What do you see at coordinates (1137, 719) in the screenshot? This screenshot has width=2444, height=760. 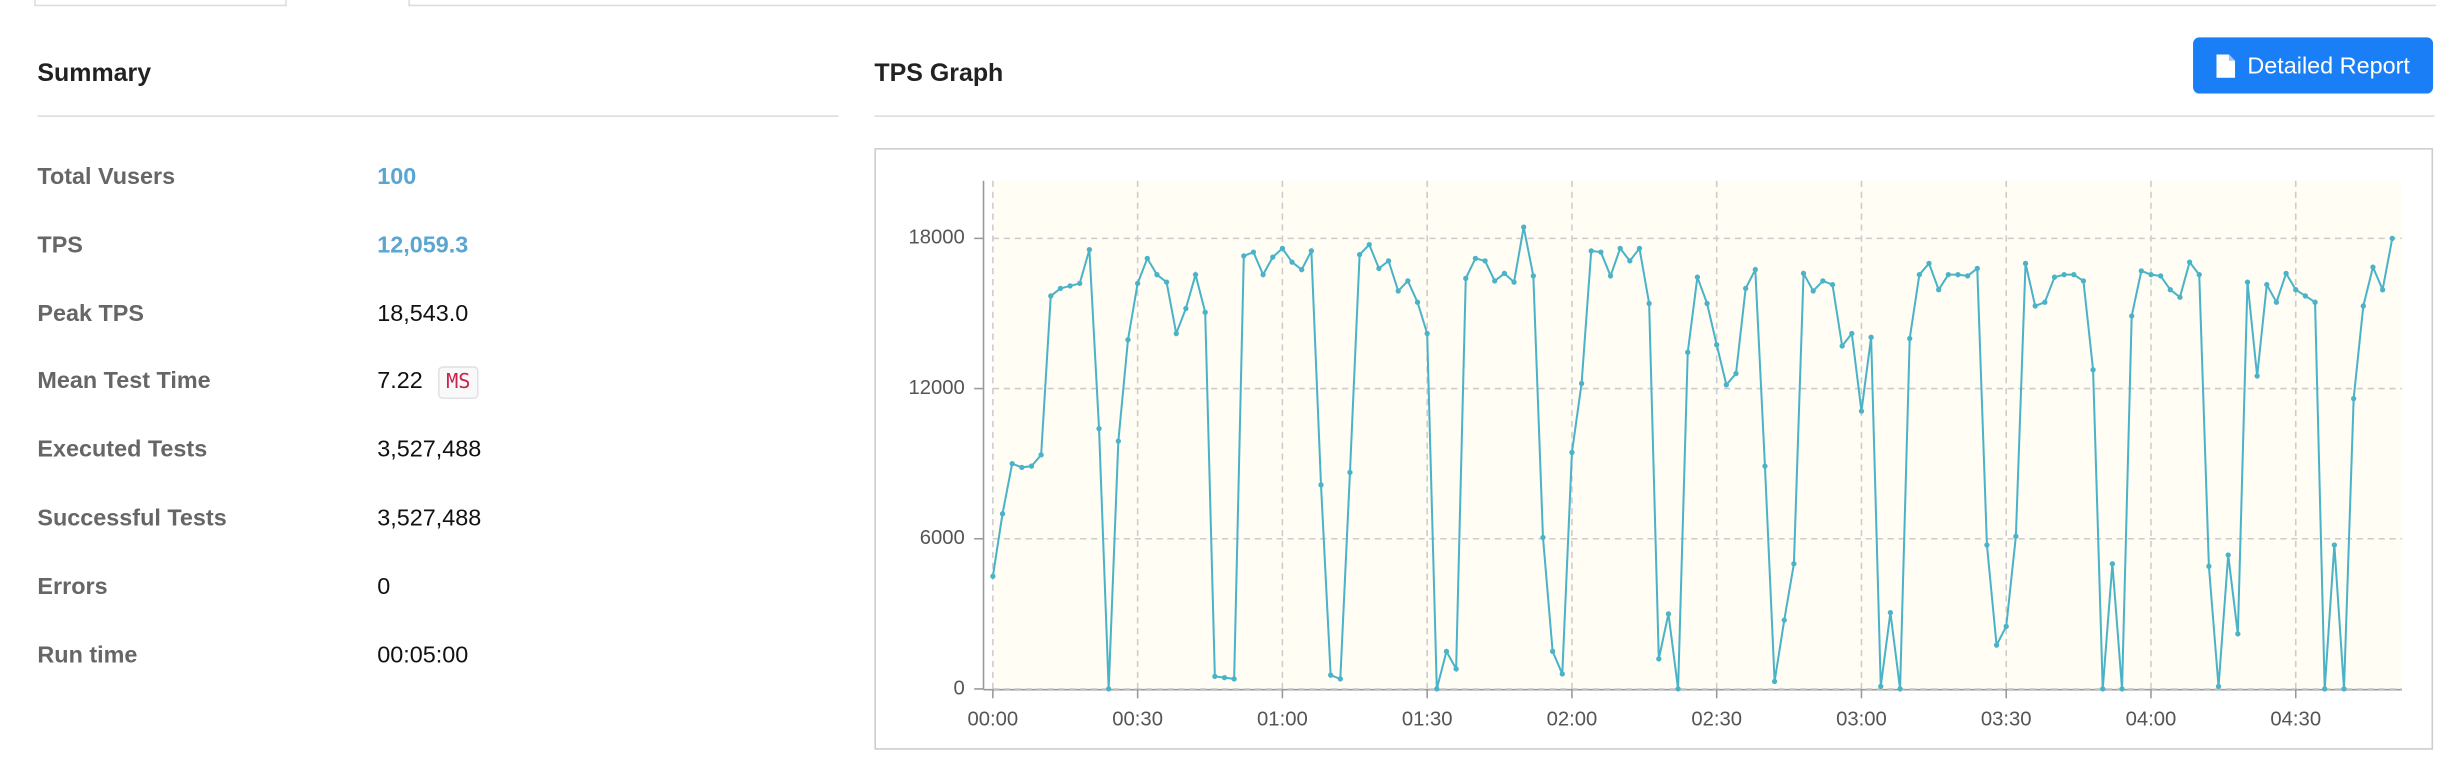 I see `x-tick-label: 00:30` at bounding box center [1137, 719].